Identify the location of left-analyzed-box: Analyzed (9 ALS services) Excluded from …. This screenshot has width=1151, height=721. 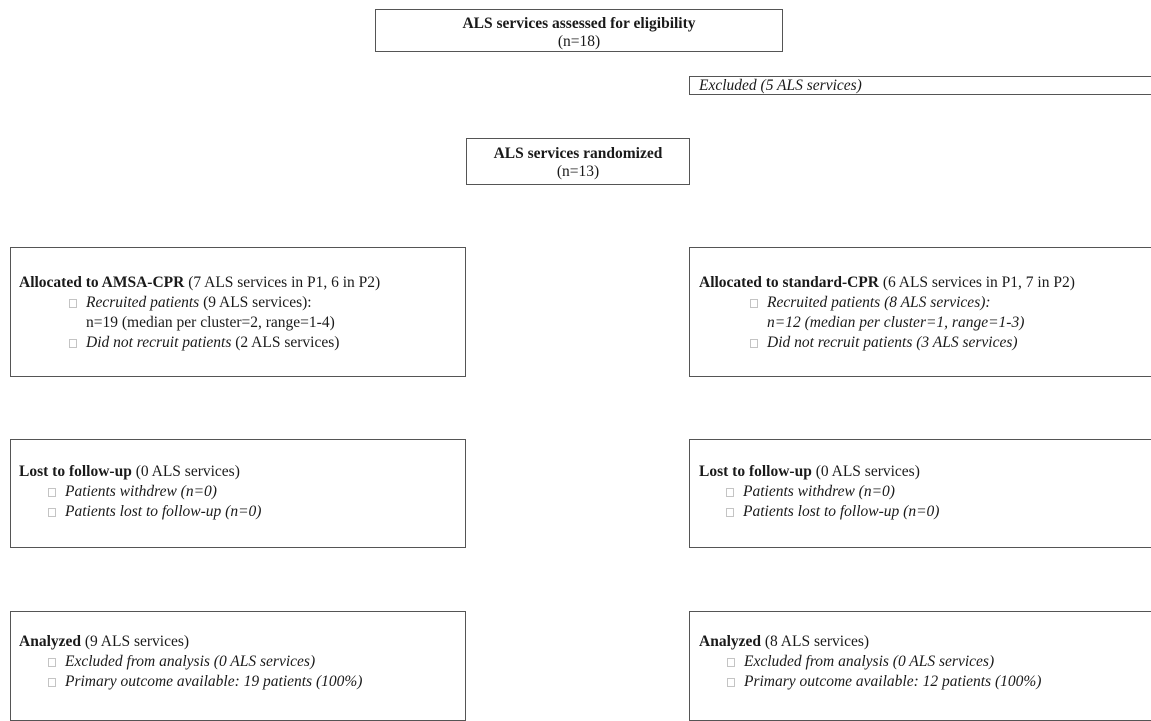
(238, 666).